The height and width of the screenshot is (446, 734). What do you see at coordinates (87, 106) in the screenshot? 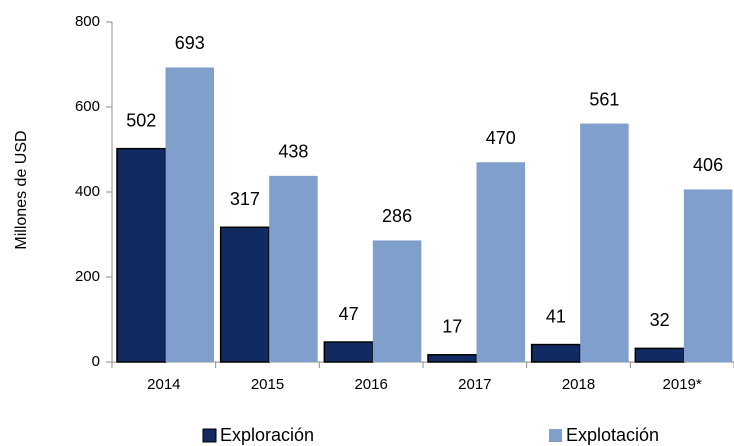
I see `y-tick-label: 600` at bounding box center [87, 106].